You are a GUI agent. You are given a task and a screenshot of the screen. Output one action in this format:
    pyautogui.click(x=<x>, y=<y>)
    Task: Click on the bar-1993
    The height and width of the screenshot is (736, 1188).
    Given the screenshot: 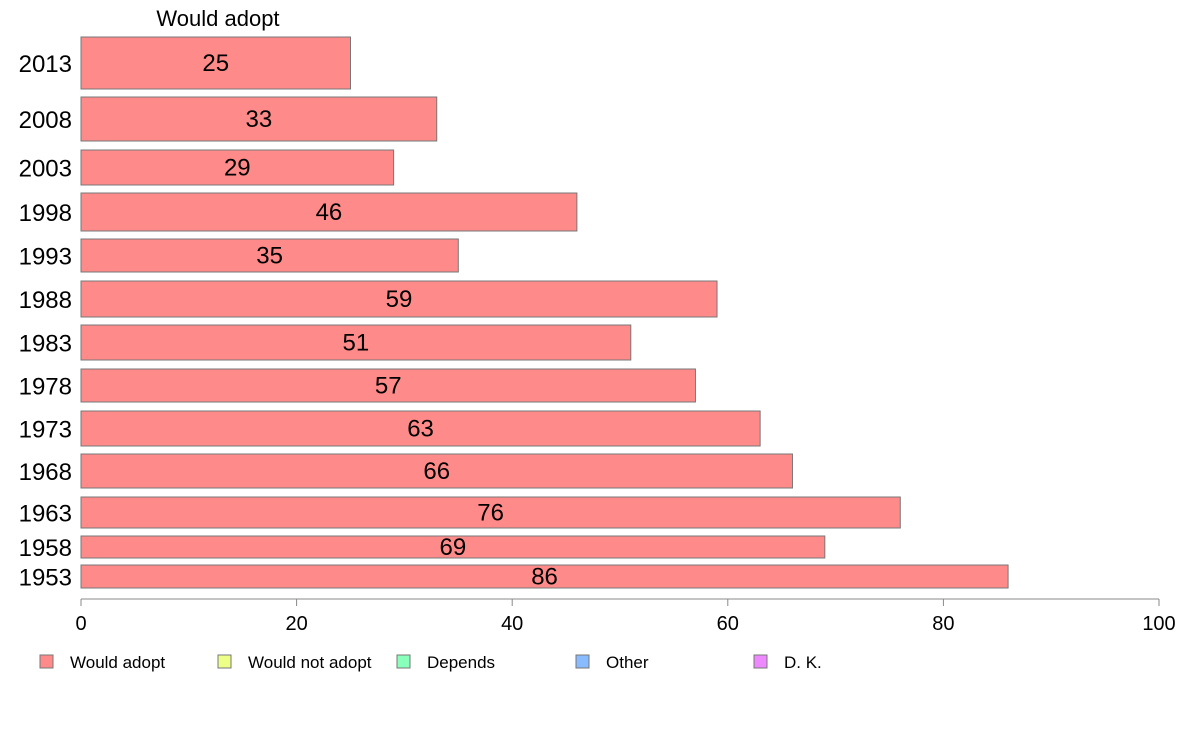 What is the action you would take?
    pyautogui.click(x=269, y=255)
    